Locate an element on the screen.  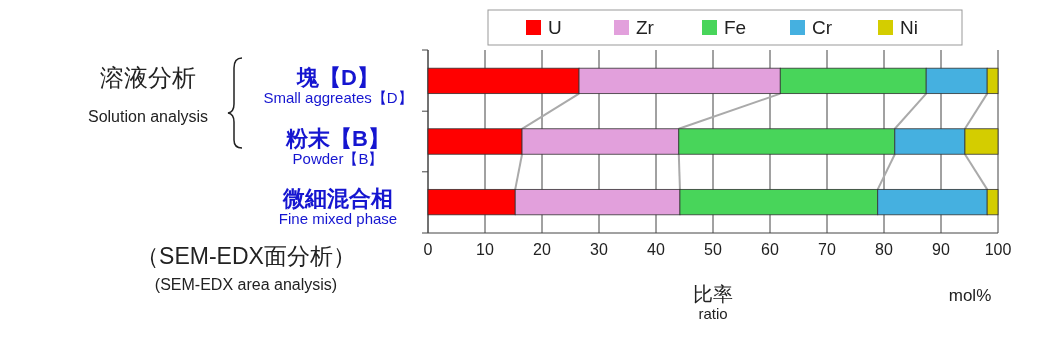
x-axis-title: 比率 ratio is located at coordinates (713, 302).